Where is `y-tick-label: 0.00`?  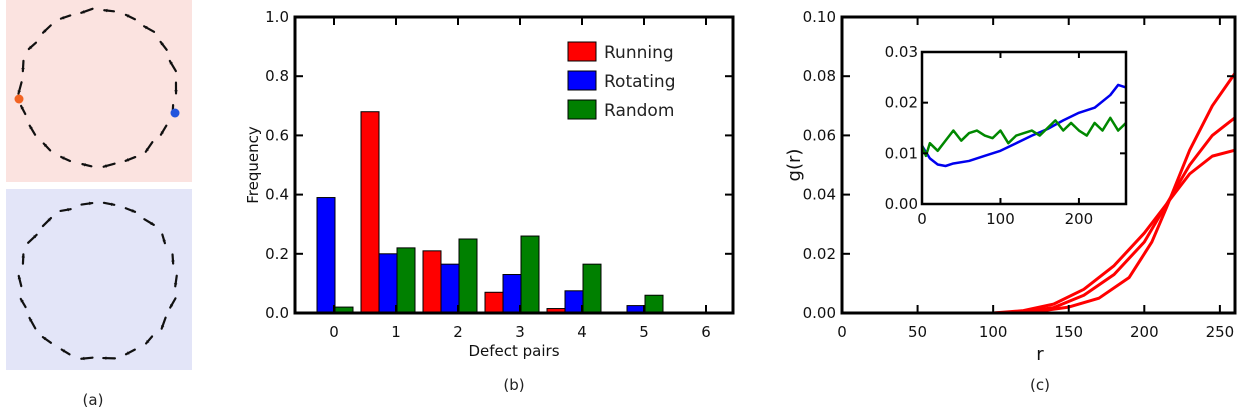
y-tick-label: 0.00 is located at coordinates (819, 313).